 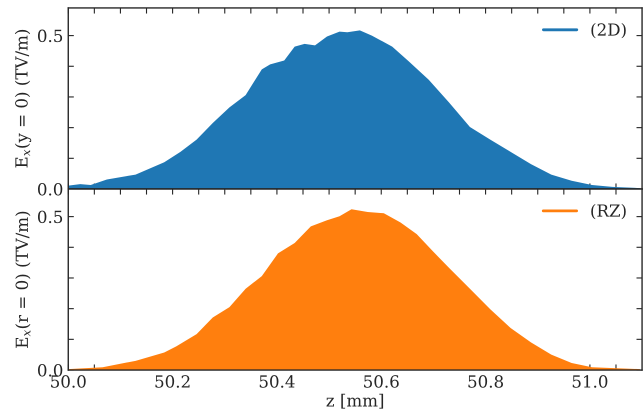 I want to click on x-tick-label: 50.2, so click(x=172, y=381).